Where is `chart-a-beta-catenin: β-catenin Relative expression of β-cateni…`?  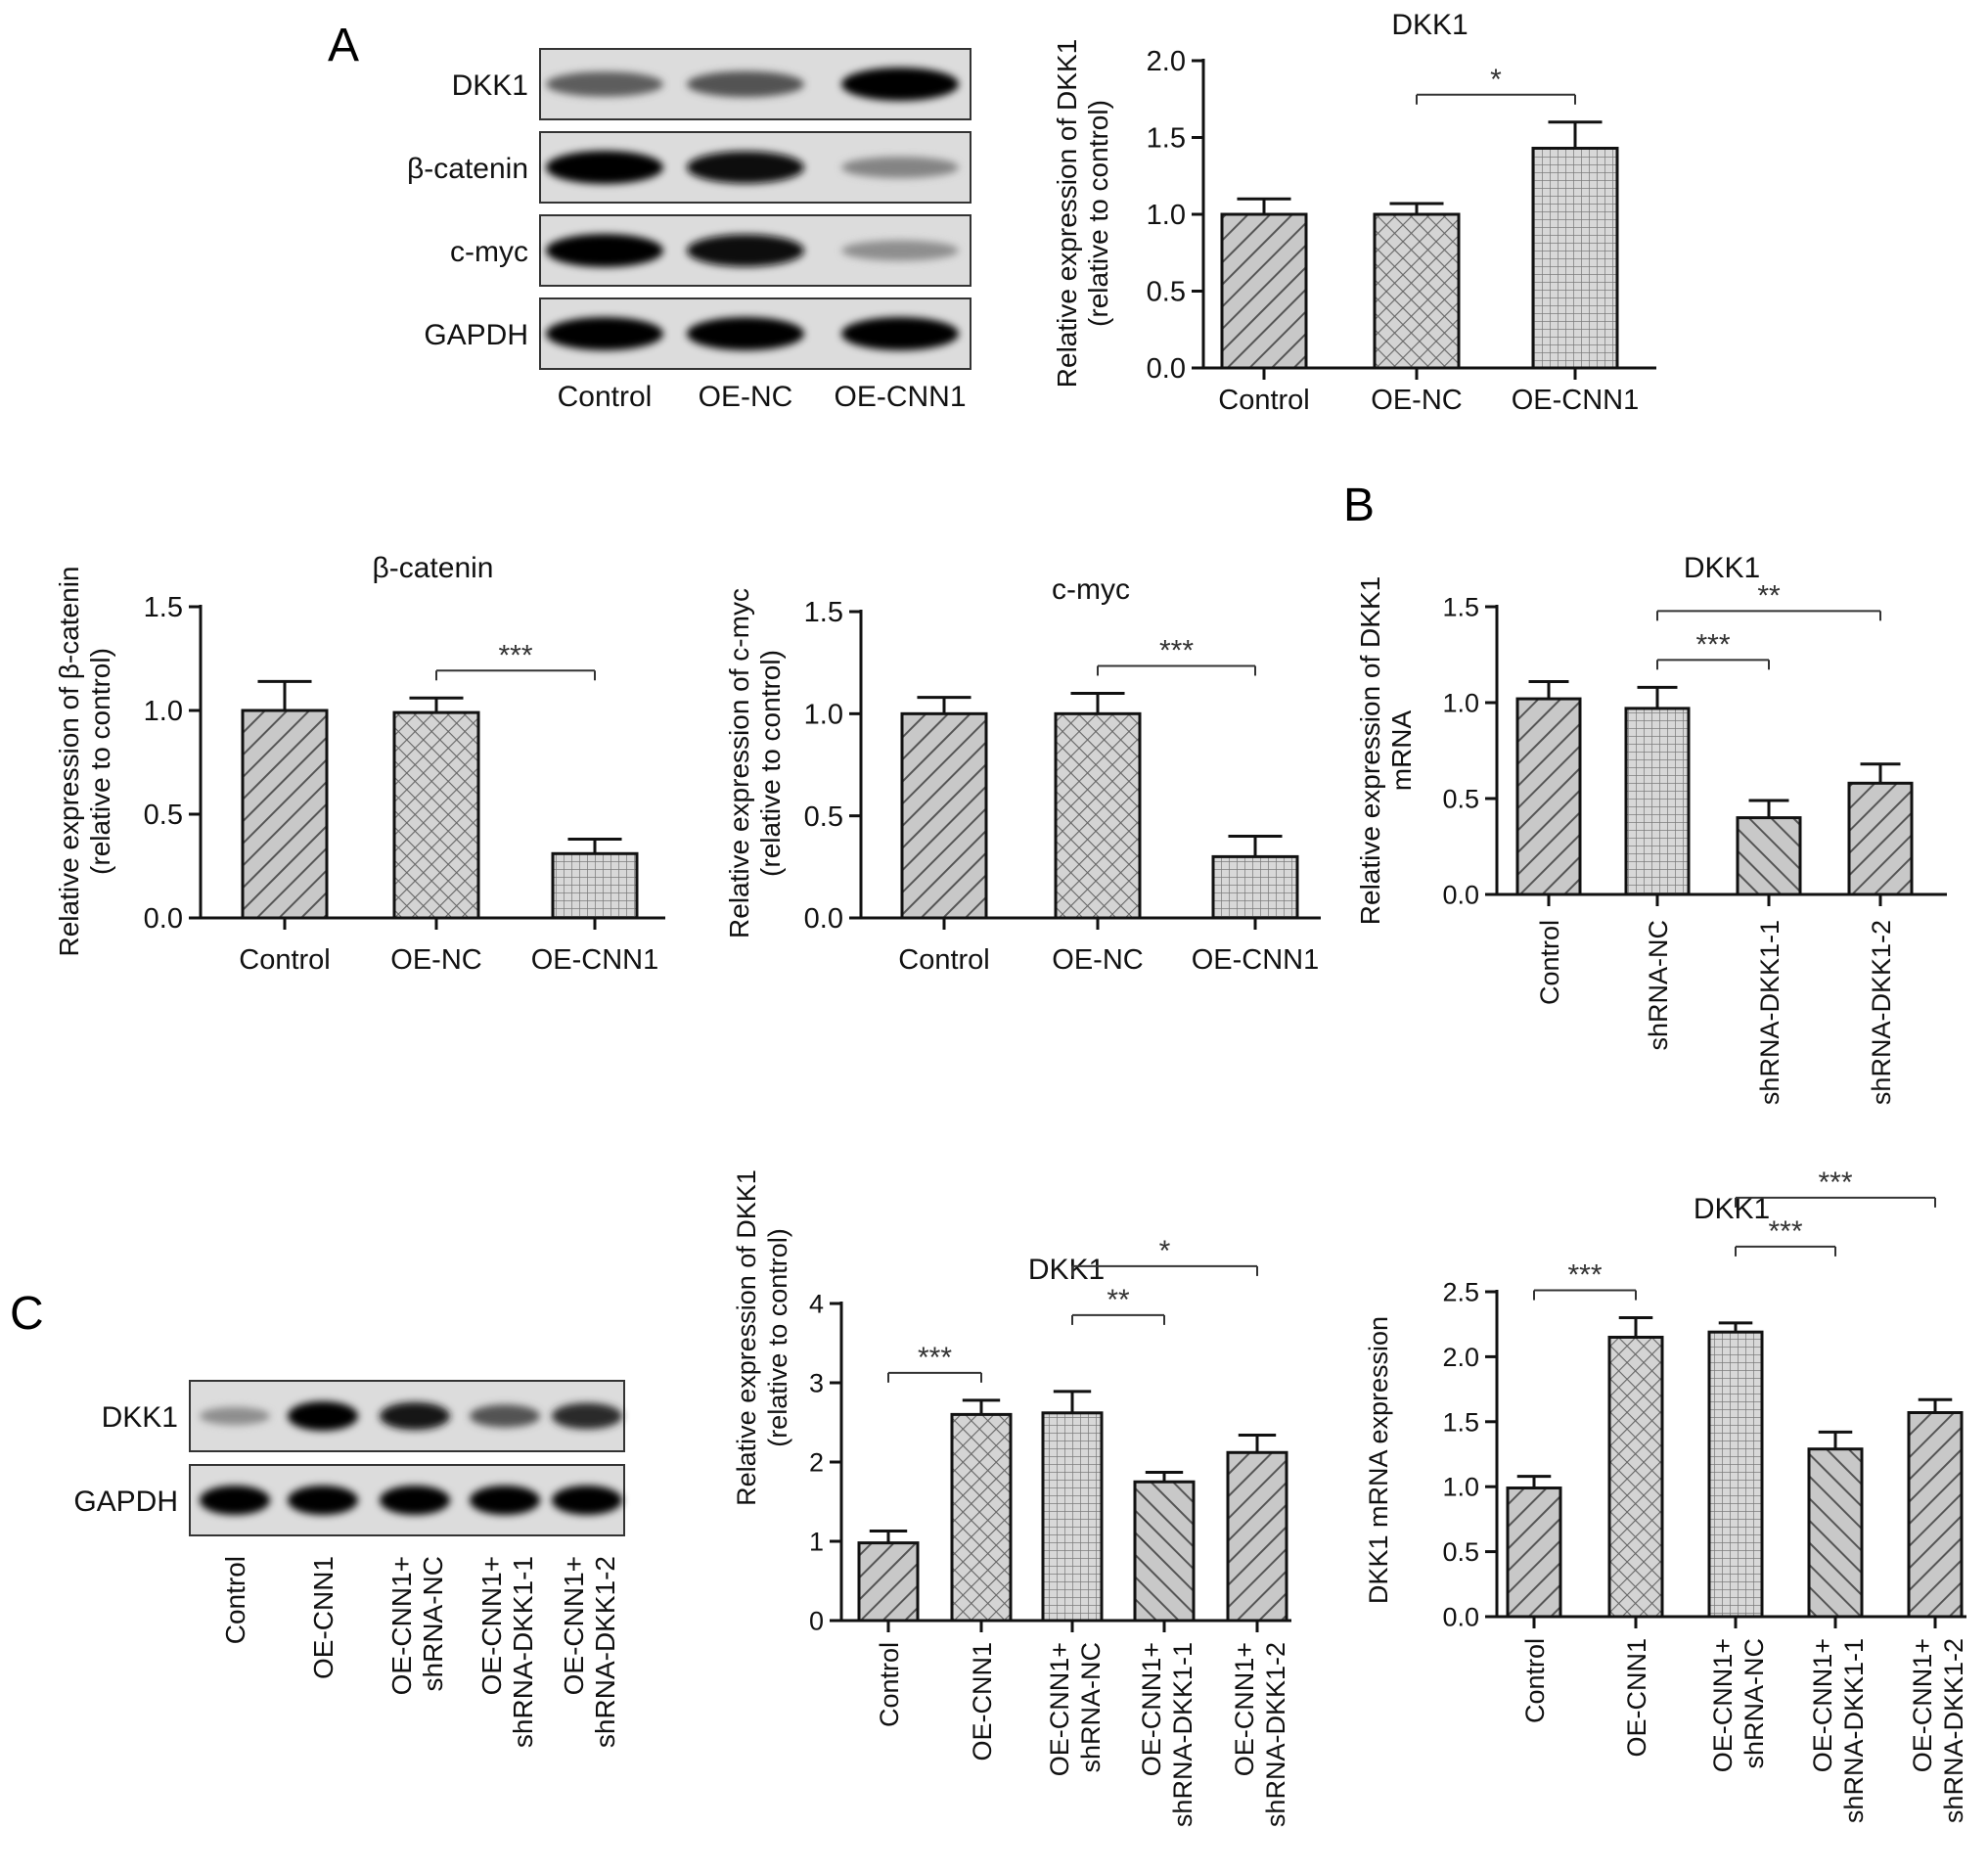 chart-a-beta-catenin: β-catenin Relative expression of β-cateni… is located at coordinates (359, 764).